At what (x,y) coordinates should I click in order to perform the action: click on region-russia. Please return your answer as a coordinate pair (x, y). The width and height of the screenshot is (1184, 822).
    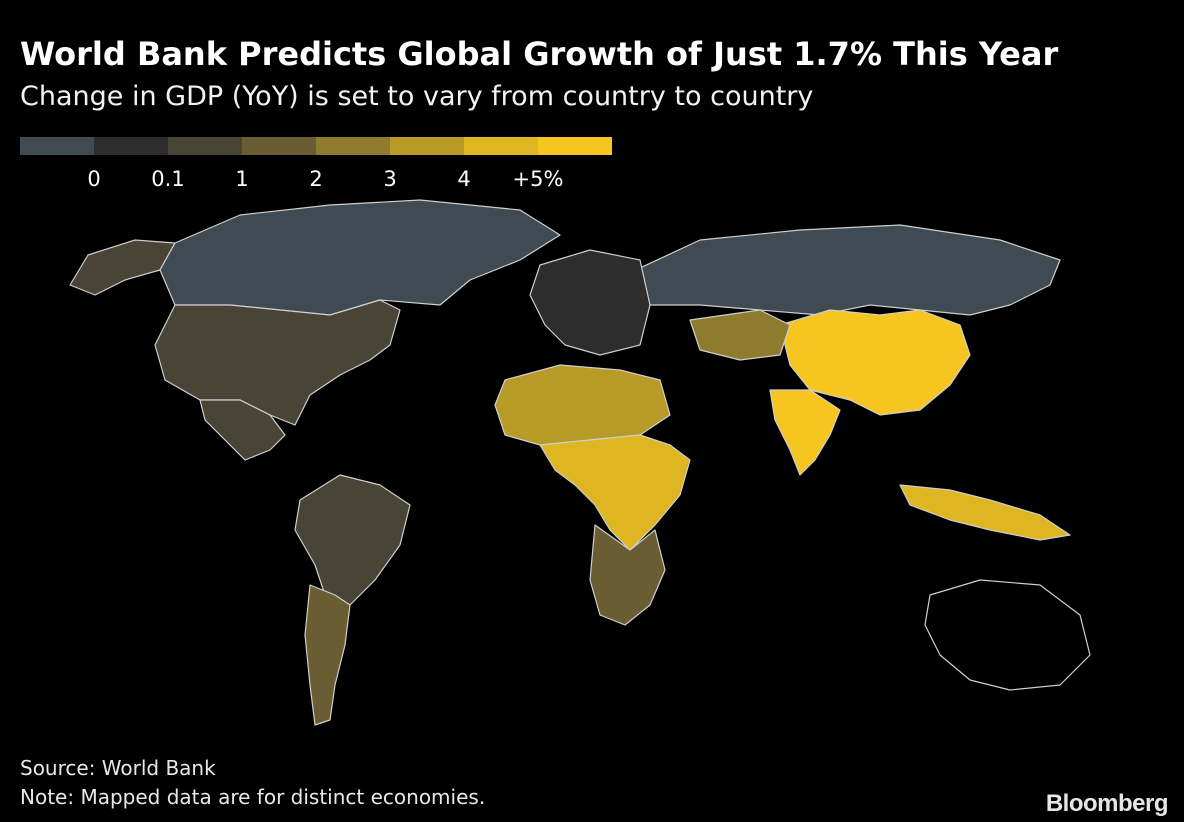
    Looking at the image, I should click on (842, 270).